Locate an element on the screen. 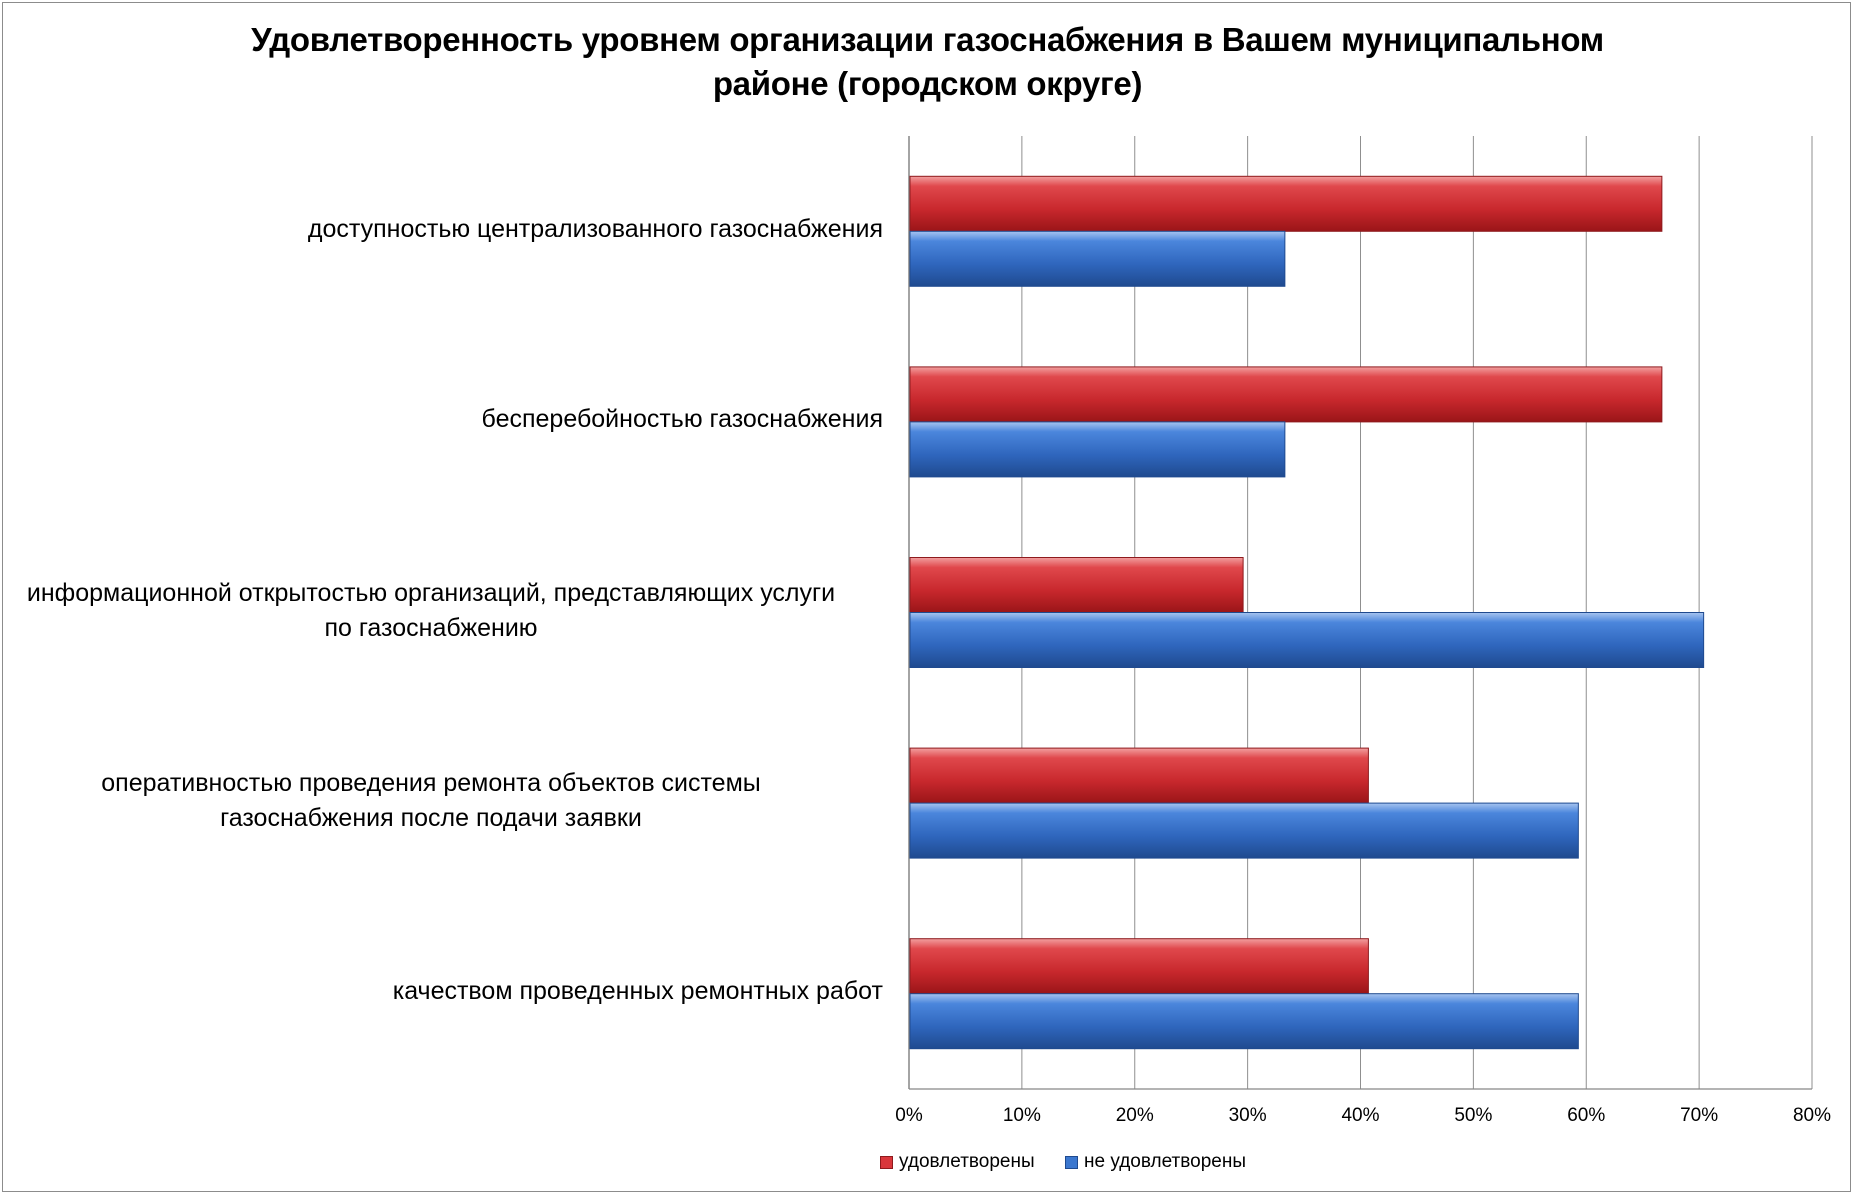 This screenshot has width=1855, height=1196. legend: удовлетворены не удовлетворены is located at coordinates (927, 1166).